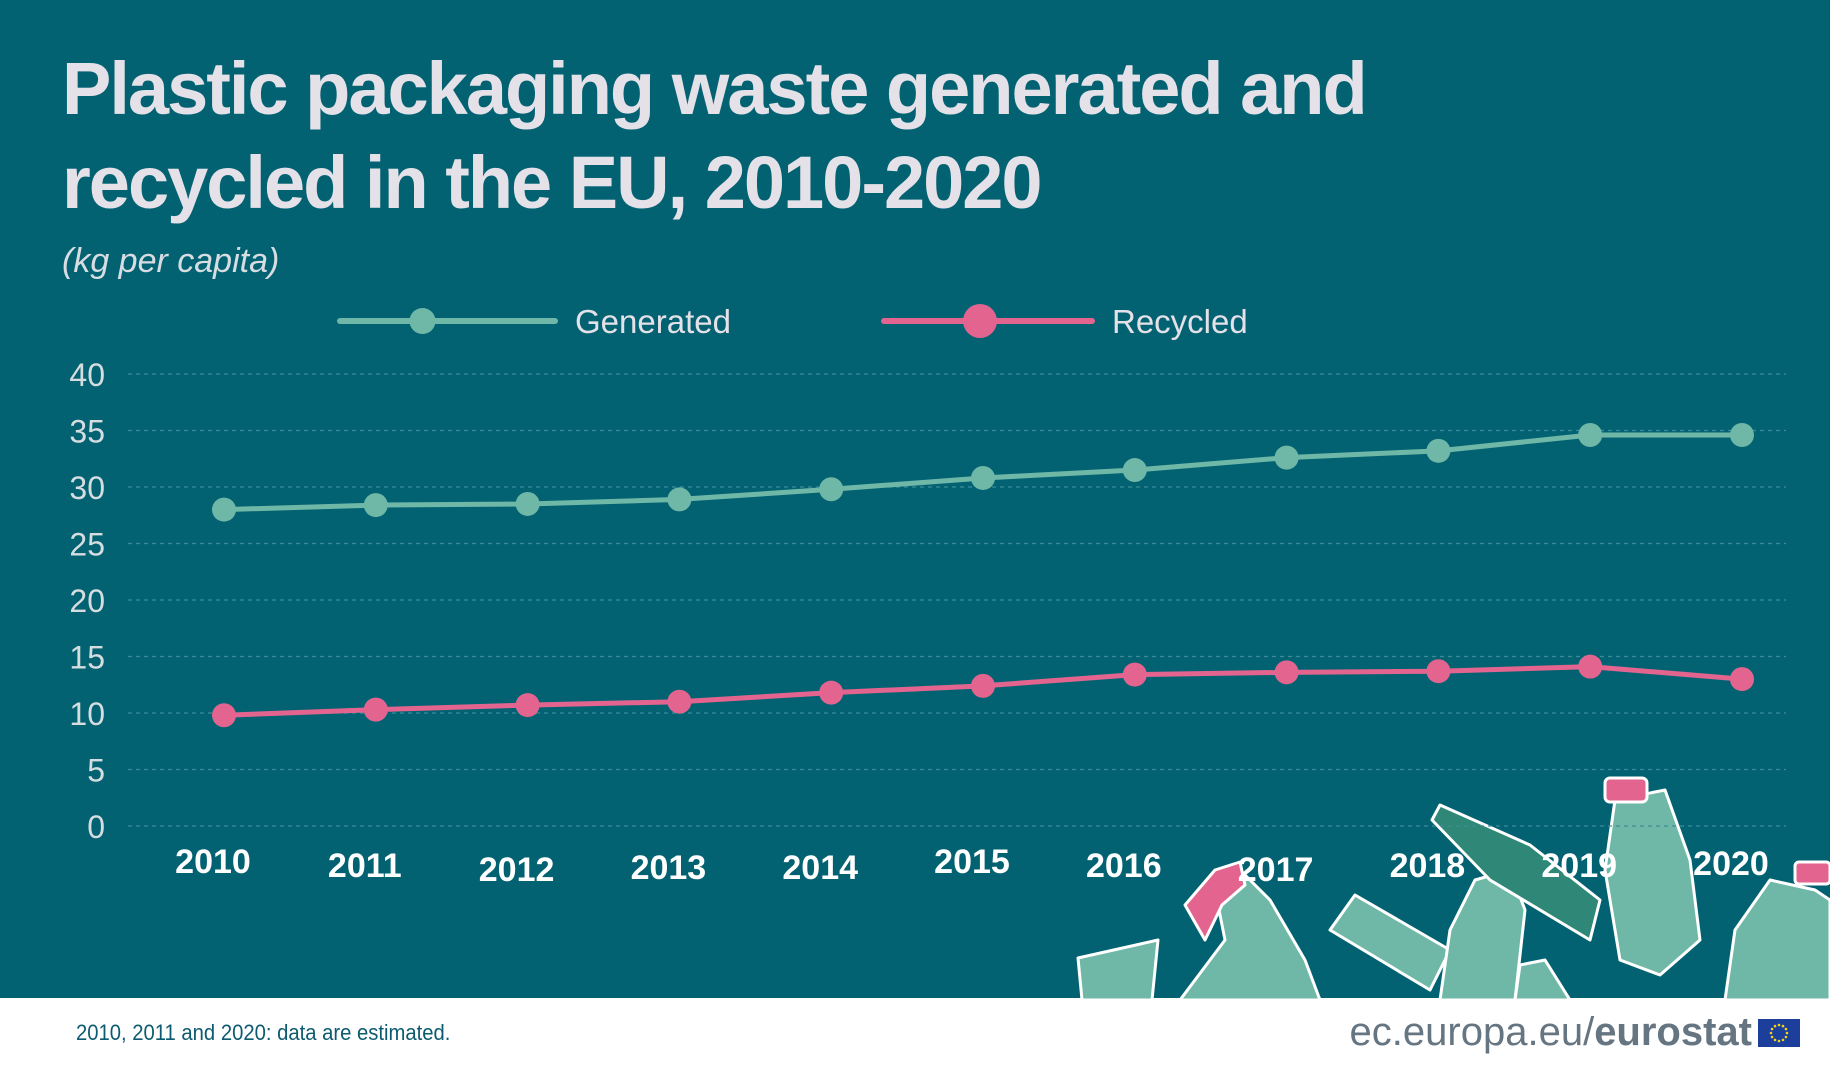 The height and width of the screenshot is (1080, 1830). Describe the element at coordinates (1579, 866) in the screenshot. I see `x-tick-label: 2019` at that location.